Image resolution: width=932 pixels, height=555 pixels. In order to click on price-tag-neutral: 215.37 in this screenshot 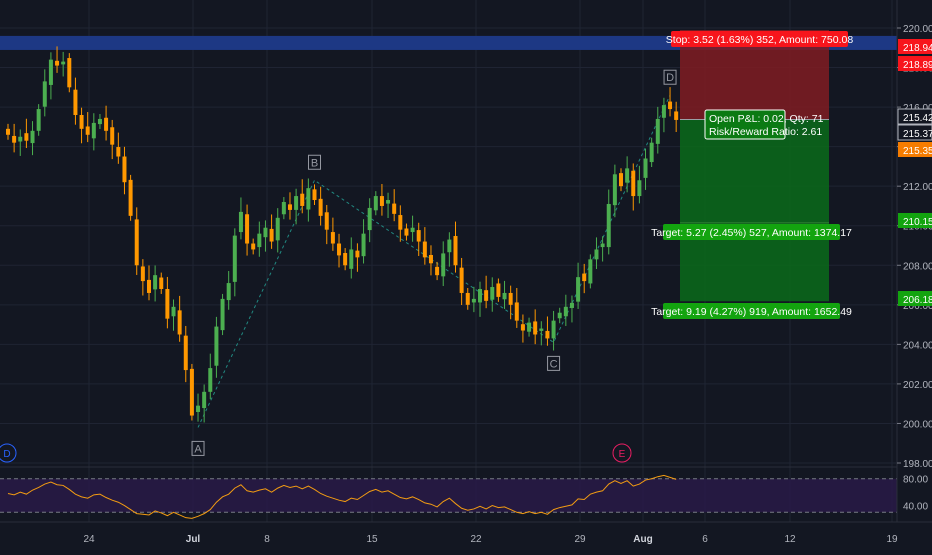, I will do `click(914, 132)`.